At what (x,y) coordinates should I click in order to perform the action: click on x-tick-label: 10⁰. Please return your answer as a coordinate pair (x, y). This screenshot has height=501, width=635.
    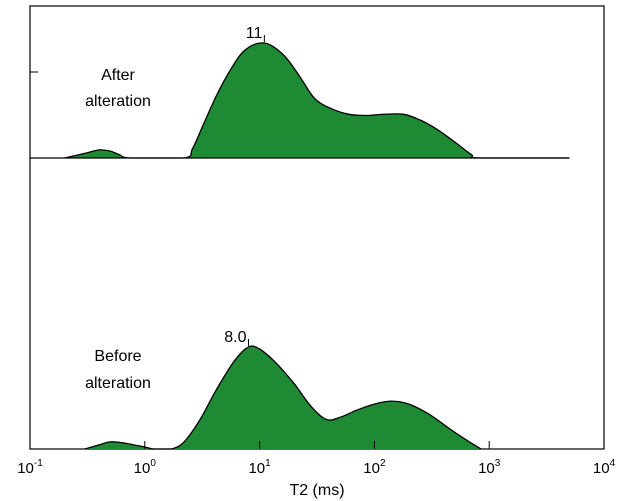
    Looking at the image, I should click on (145, 467).